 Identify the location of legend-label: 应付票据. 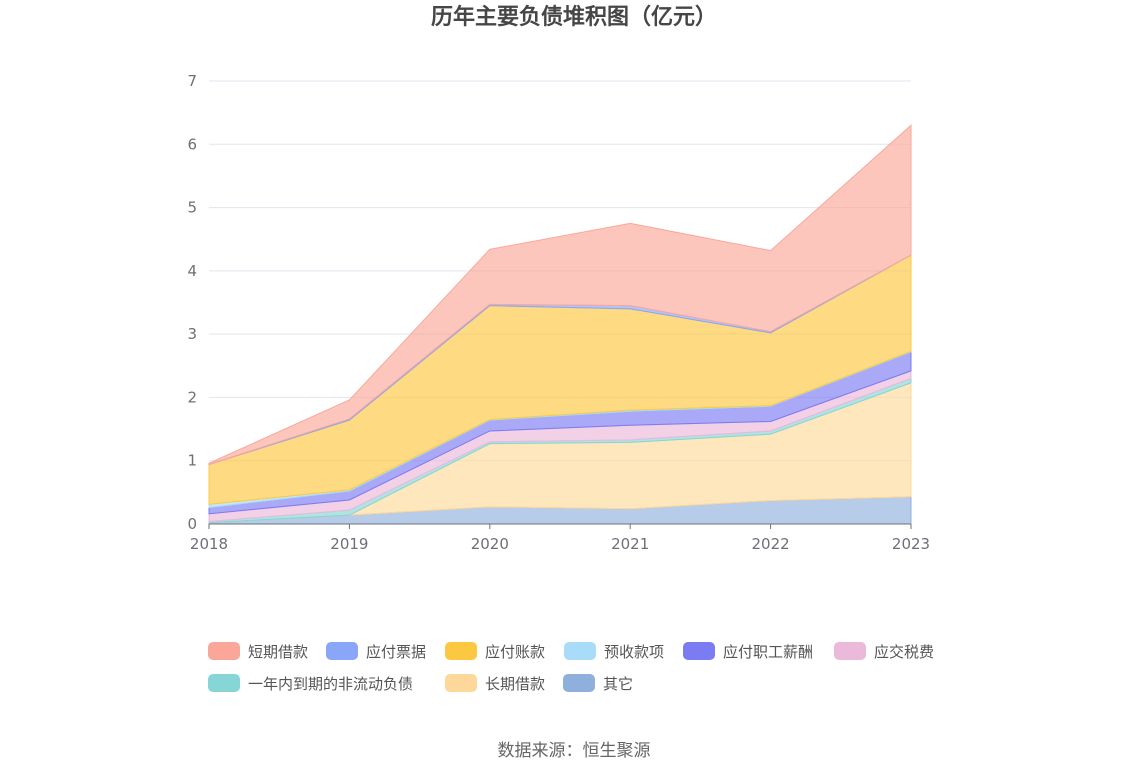
(396, 651).